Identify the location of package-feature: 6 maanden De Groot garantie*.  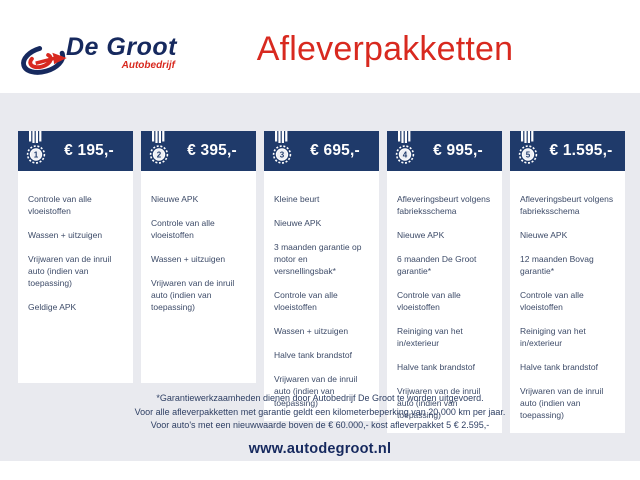
(437, 265).